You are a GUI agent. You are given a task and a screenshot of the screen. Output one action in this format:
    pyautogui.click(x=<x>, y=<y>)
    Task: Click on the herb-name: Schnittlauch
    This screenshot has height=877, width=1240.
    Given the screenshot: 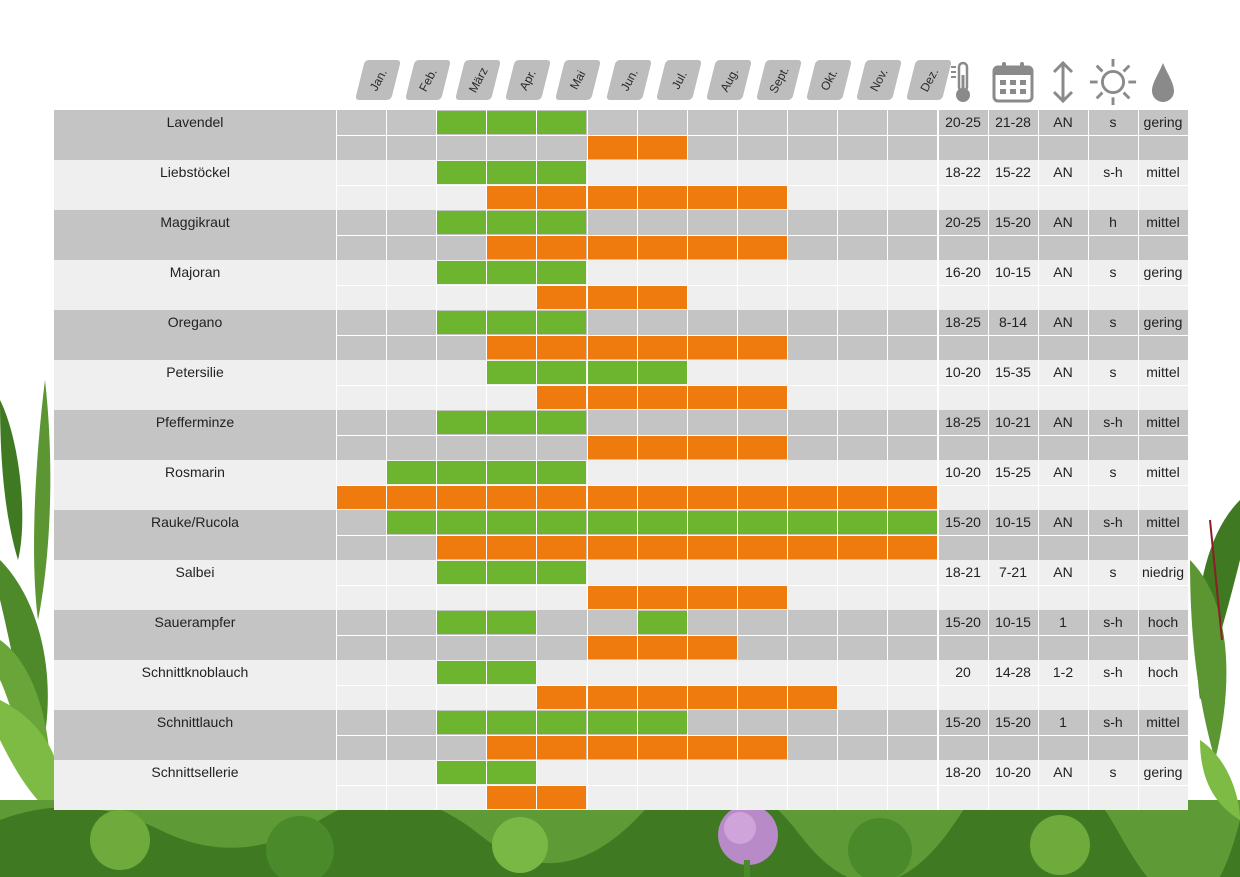 What is the action you would take?
    pyautogui.click(x=195, y=722)
    